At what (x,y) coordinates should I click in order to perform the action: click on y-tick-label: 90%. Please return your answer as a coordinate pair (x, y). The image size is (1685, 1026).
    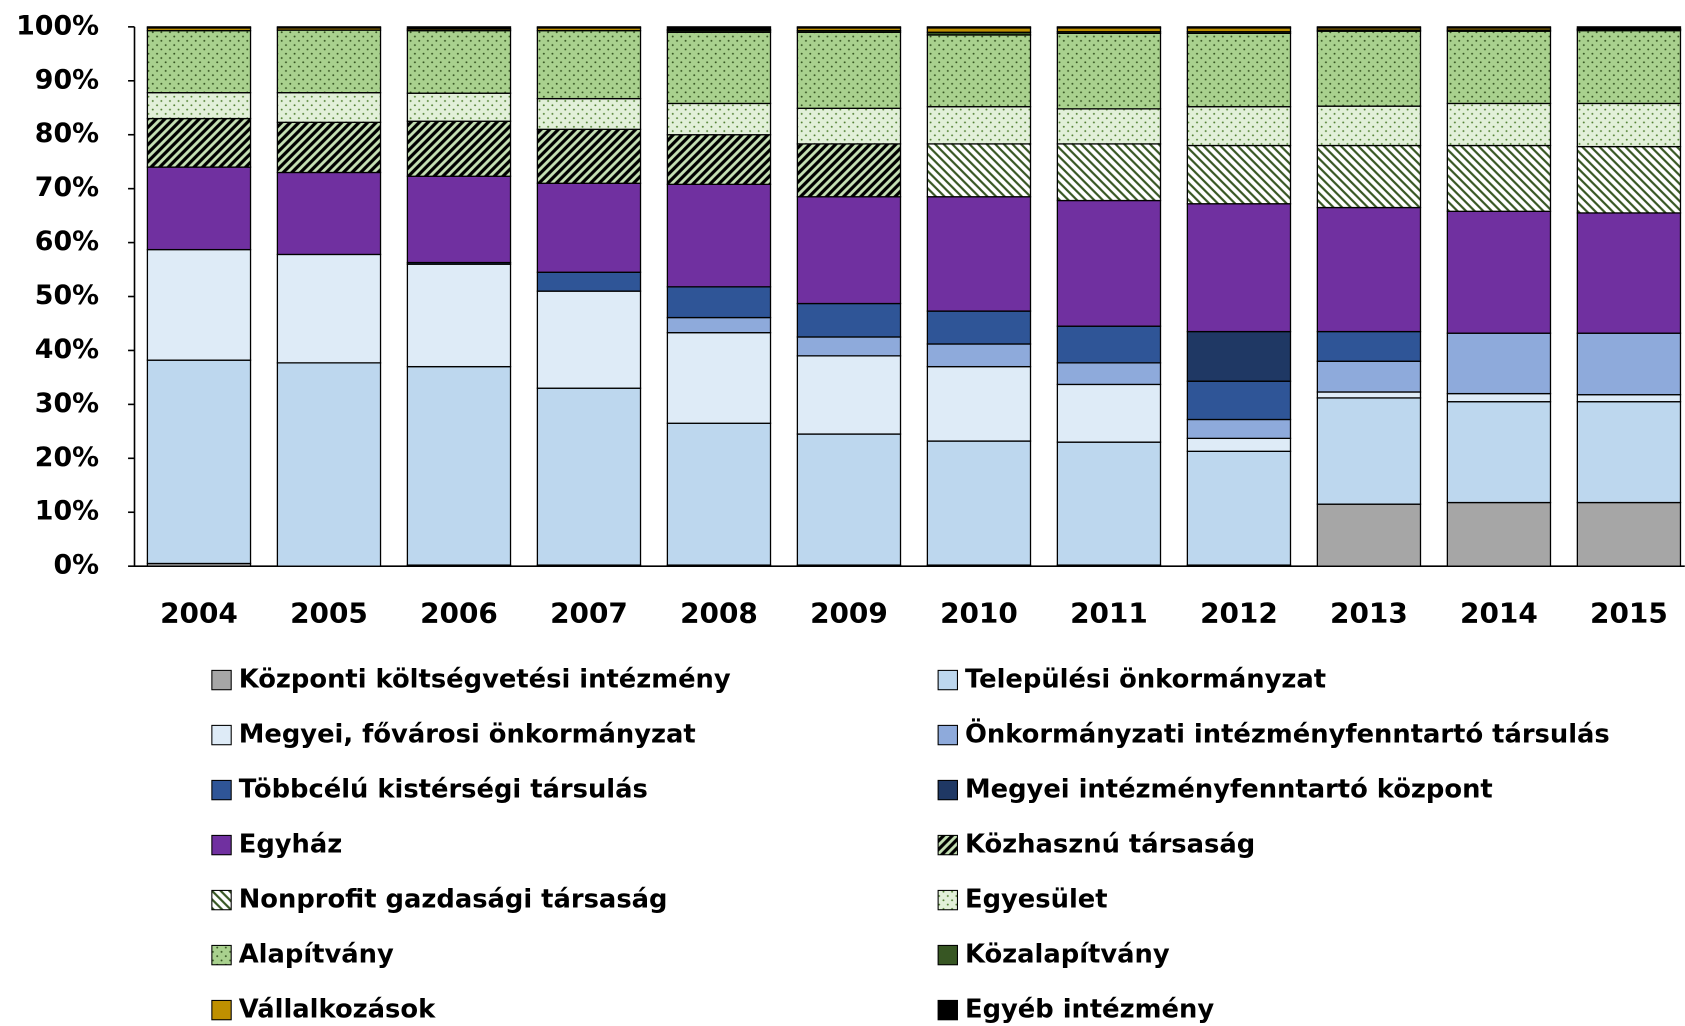
    Looking at the image, I should click on (67, 79).